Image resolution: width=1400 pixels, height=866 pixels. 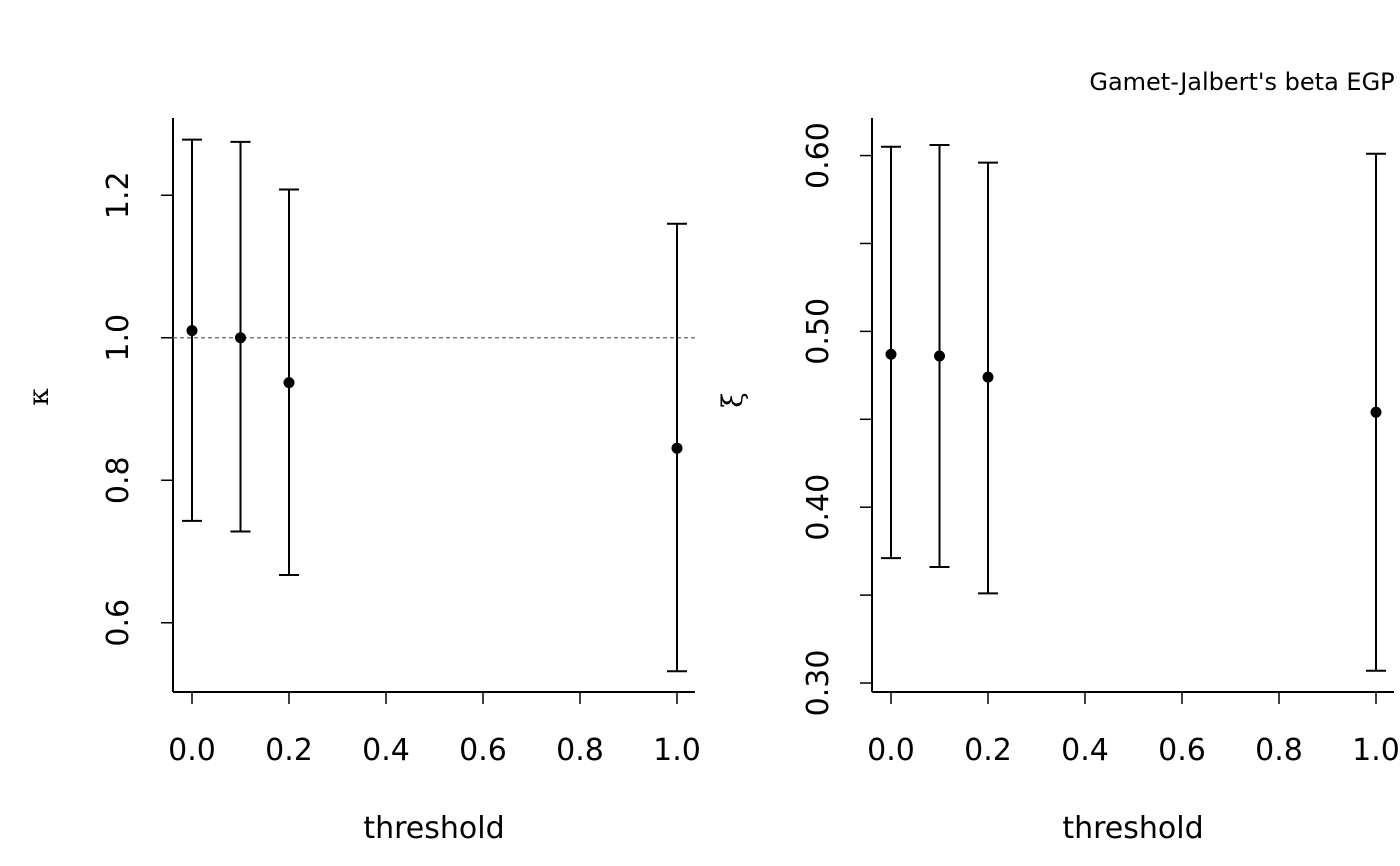 What do you see at coordinates (818, 683) in the screenshot?
I see `y-tick-label: 0.30` at bounding box center [818, 683].